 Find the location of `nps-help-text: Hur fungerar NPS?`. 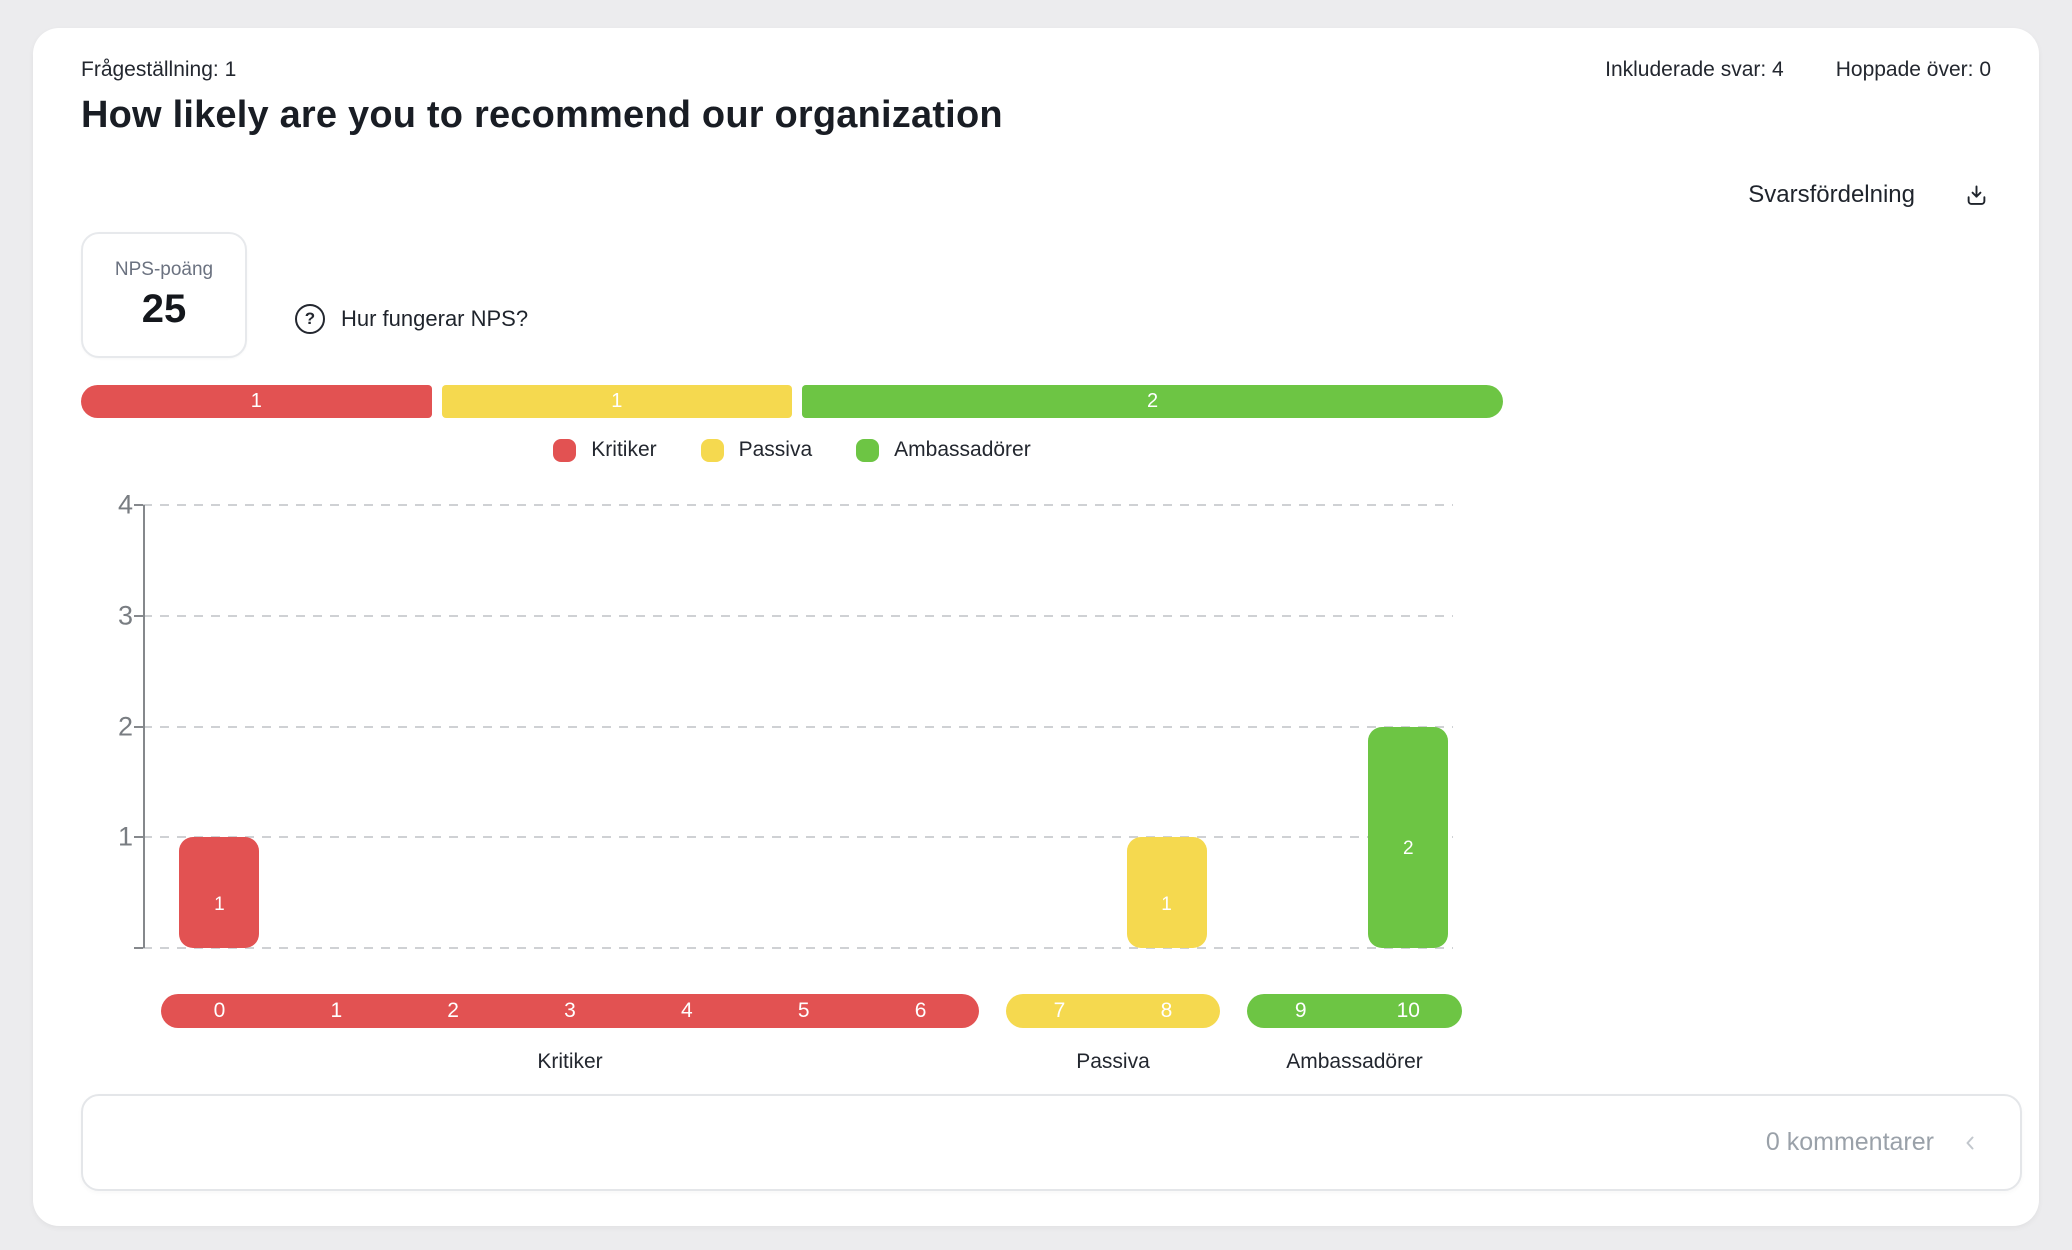

nps-help-text: Hur fungerar NPS? is located at coordinates (435, 318).